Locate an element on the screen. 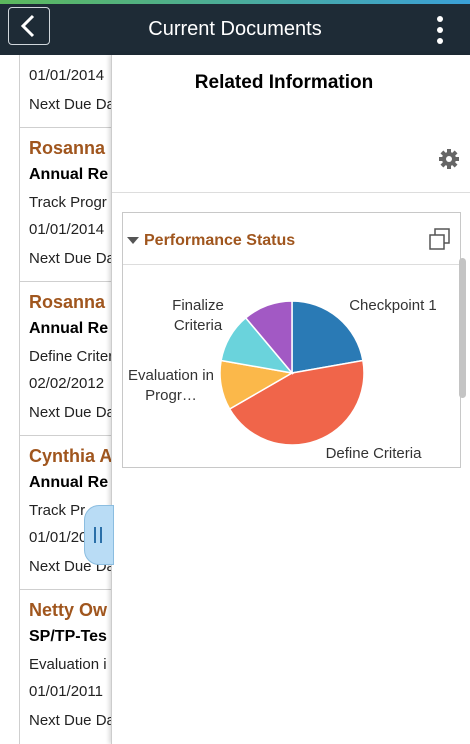  pie-label: Define Criteria is located at coordinates (373, 453).